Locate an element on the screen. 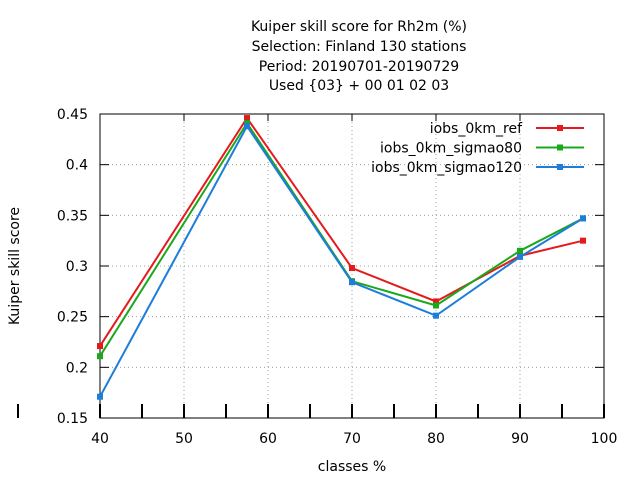 This screenshot has height=480, width=640. y-tick-label: 0.35 is located at coordinates (72, 216).